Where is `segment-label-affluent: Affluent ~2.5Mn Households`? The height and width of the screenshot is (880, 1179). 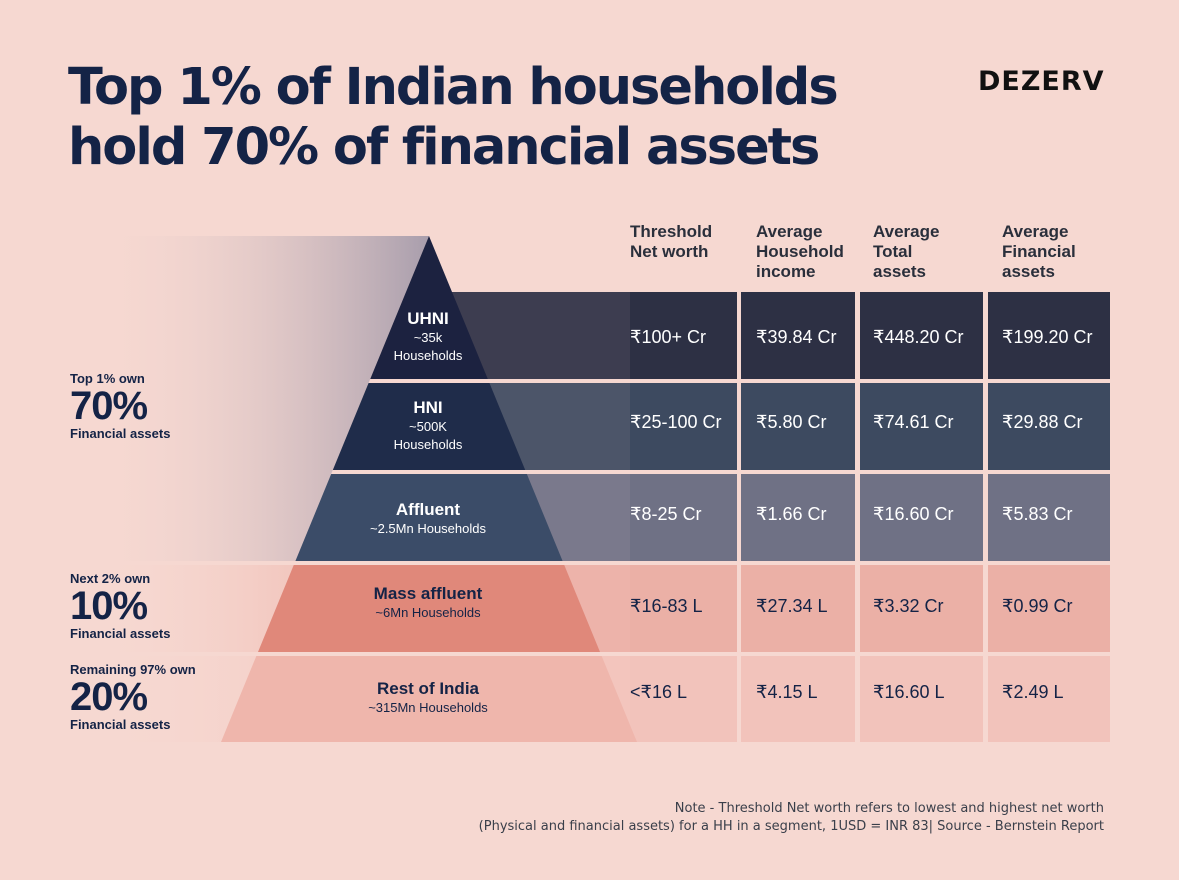
segment-label-affluent: Affluent ~2.5Mn Households is located at coordinates (428, 519).